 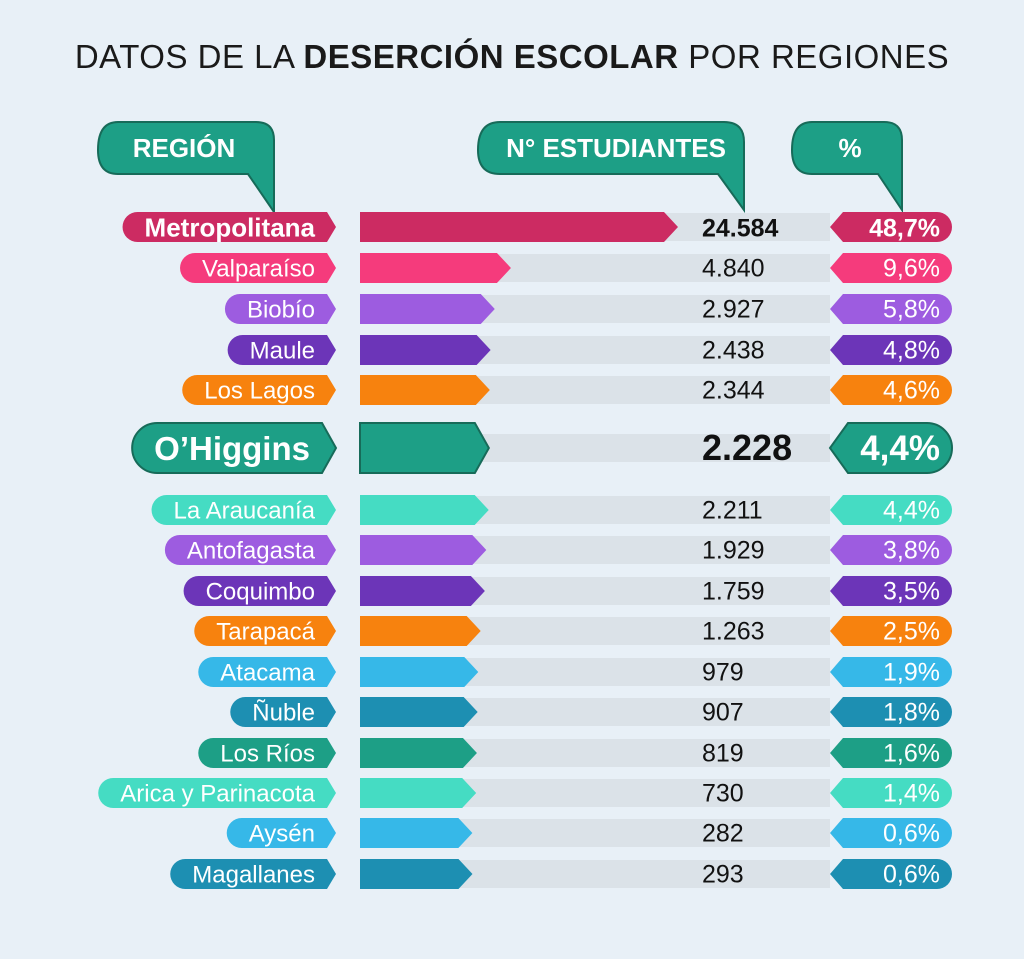 What do you see at coordinates (911, 351) in the screenshot?
I see `percent-label: 4,8%` at bounding box center [911, 351].